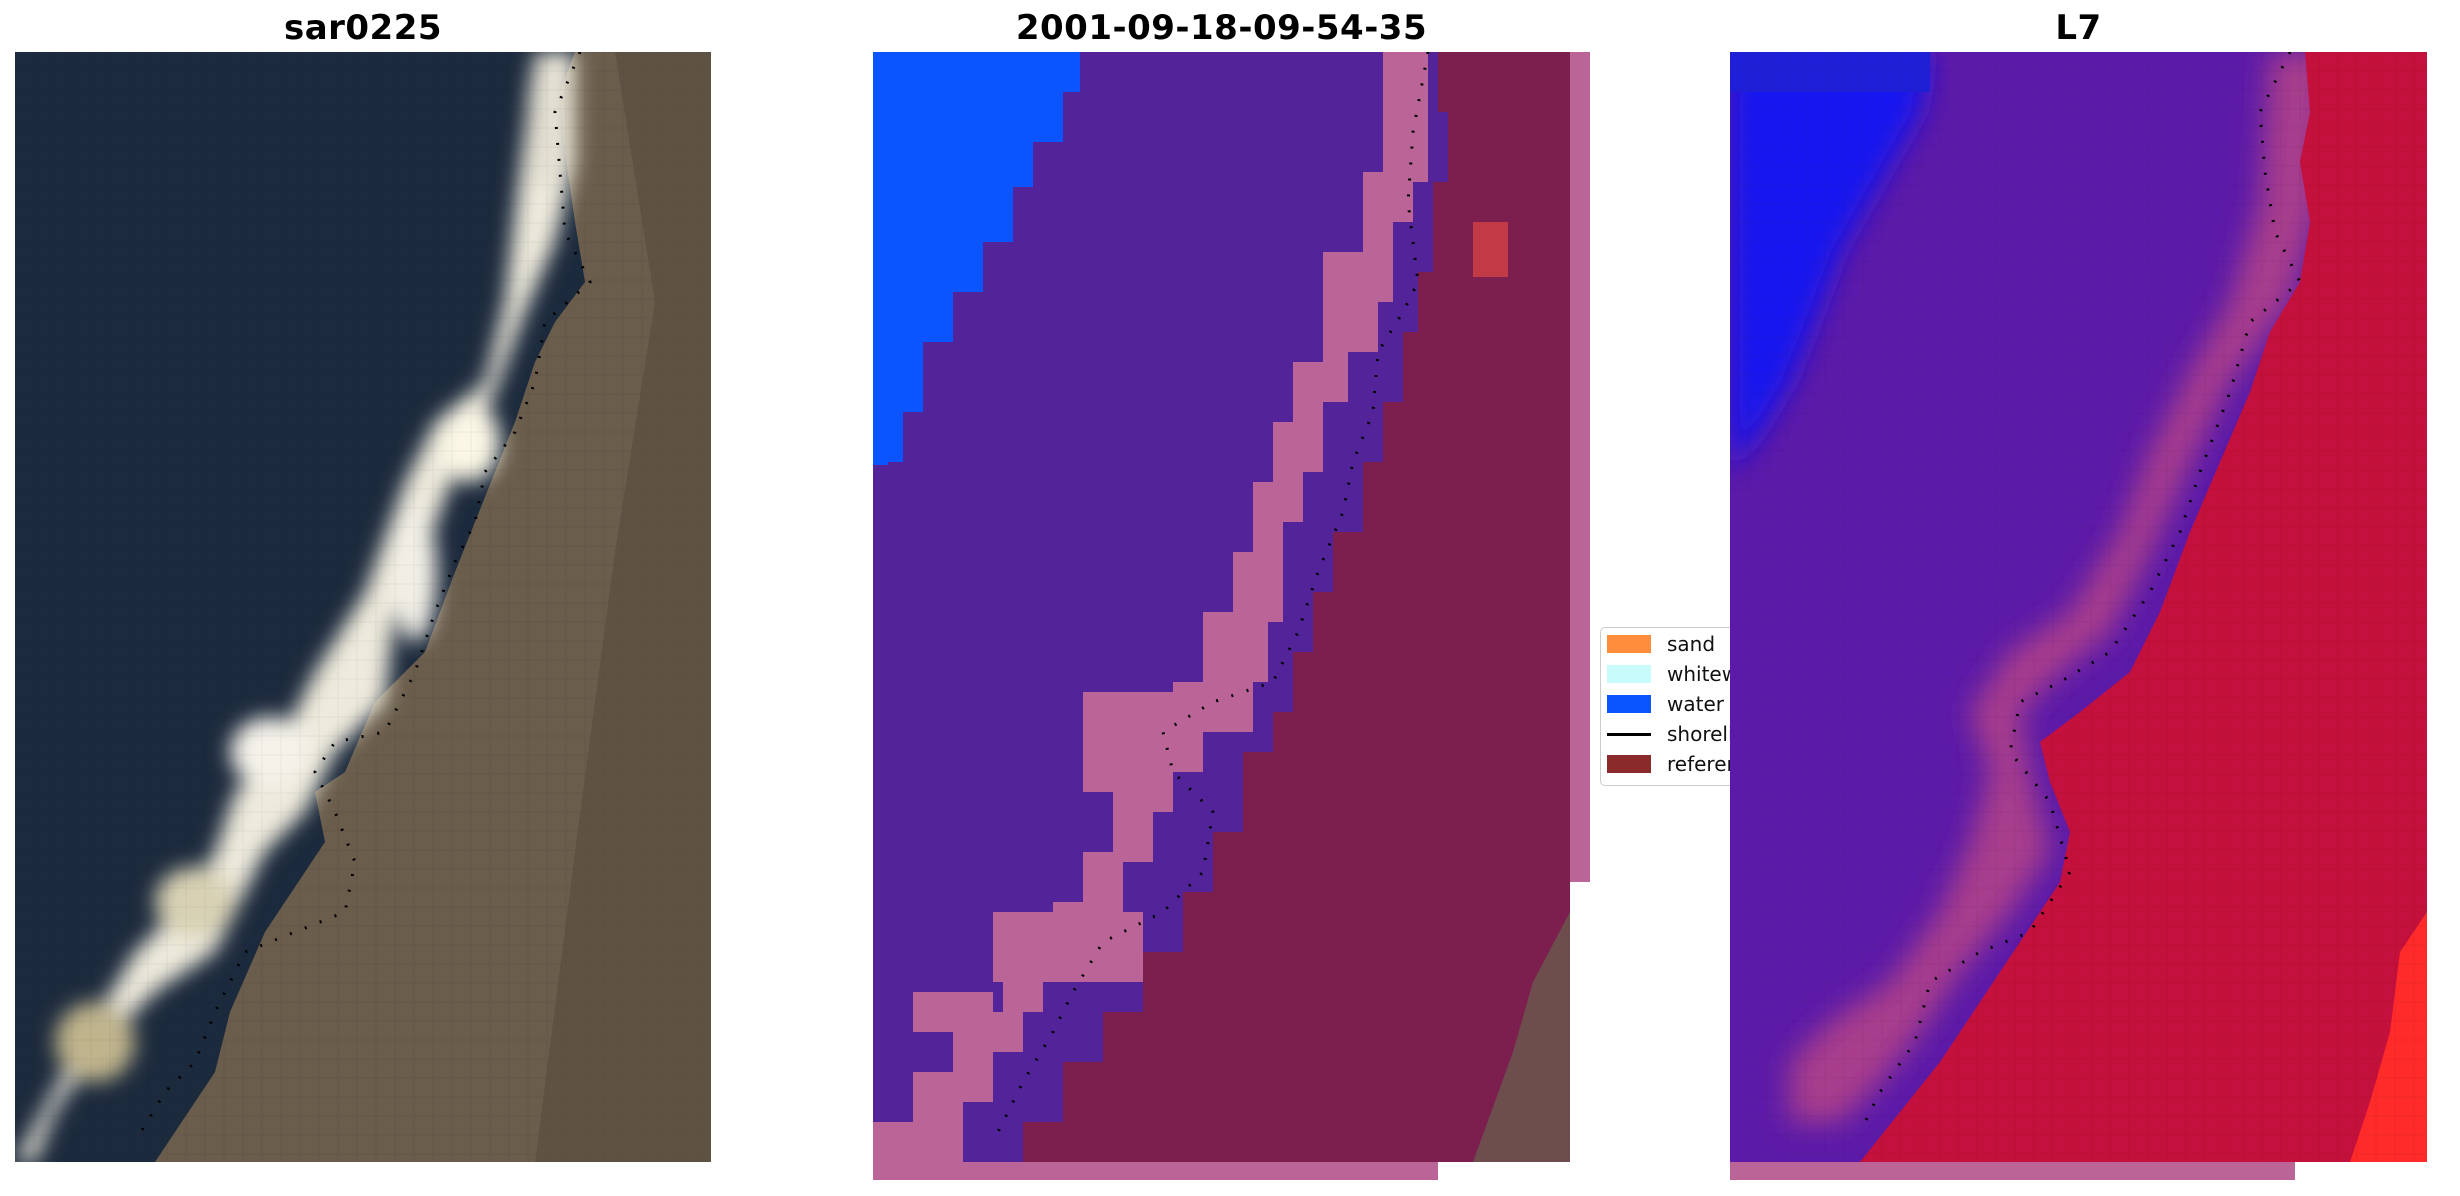 This screenshot has height=1196, width=2460. I want to click on legend-item-whitewater: whitewater, so click(1673, 674).